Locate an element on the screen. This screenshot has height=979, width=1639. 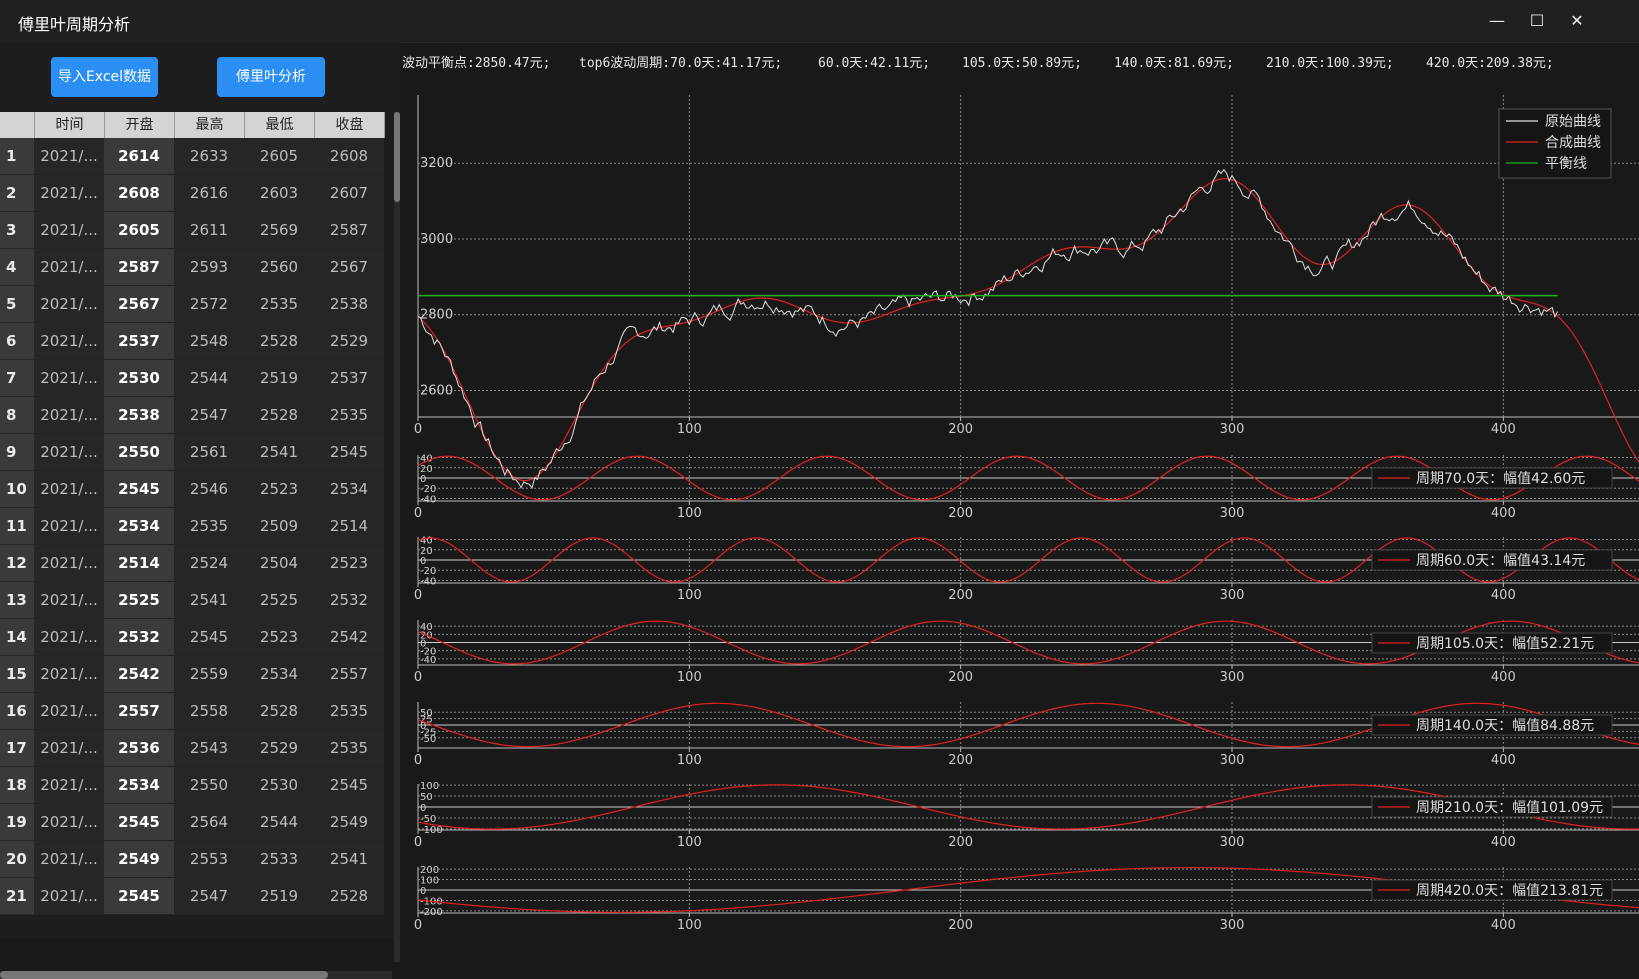
close-icon: ✕ is located at coordinates (1577, 20).